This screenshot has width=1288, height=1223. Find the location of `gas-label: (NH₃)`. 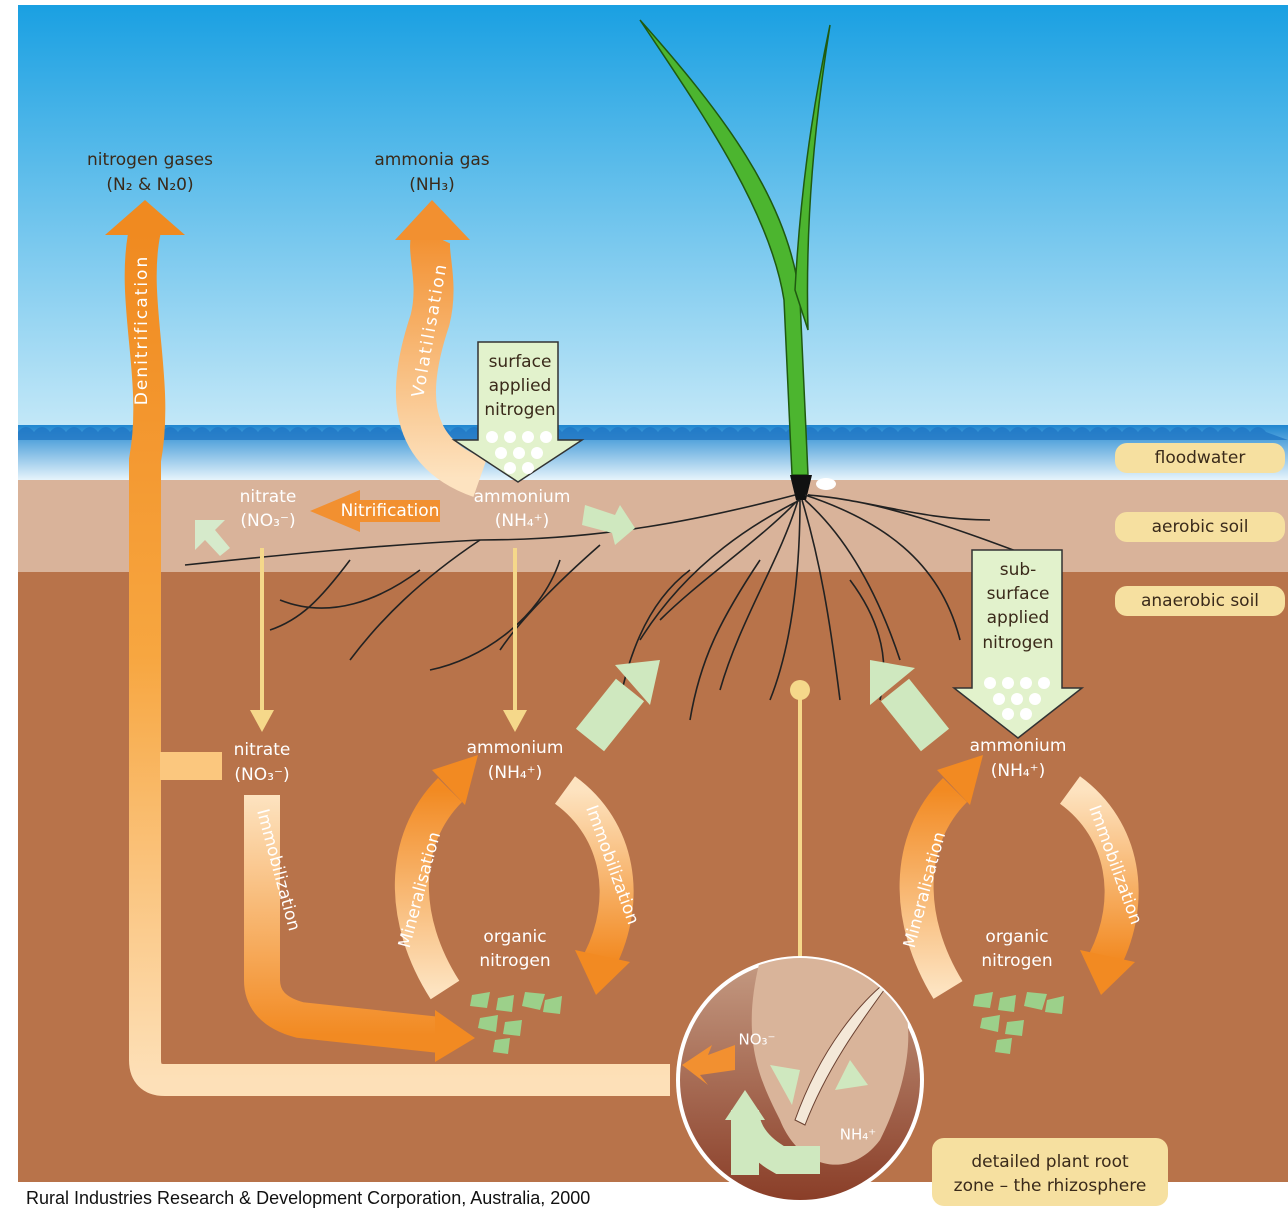

gas-label: (NH₃) is located at coordinates (432, 185).